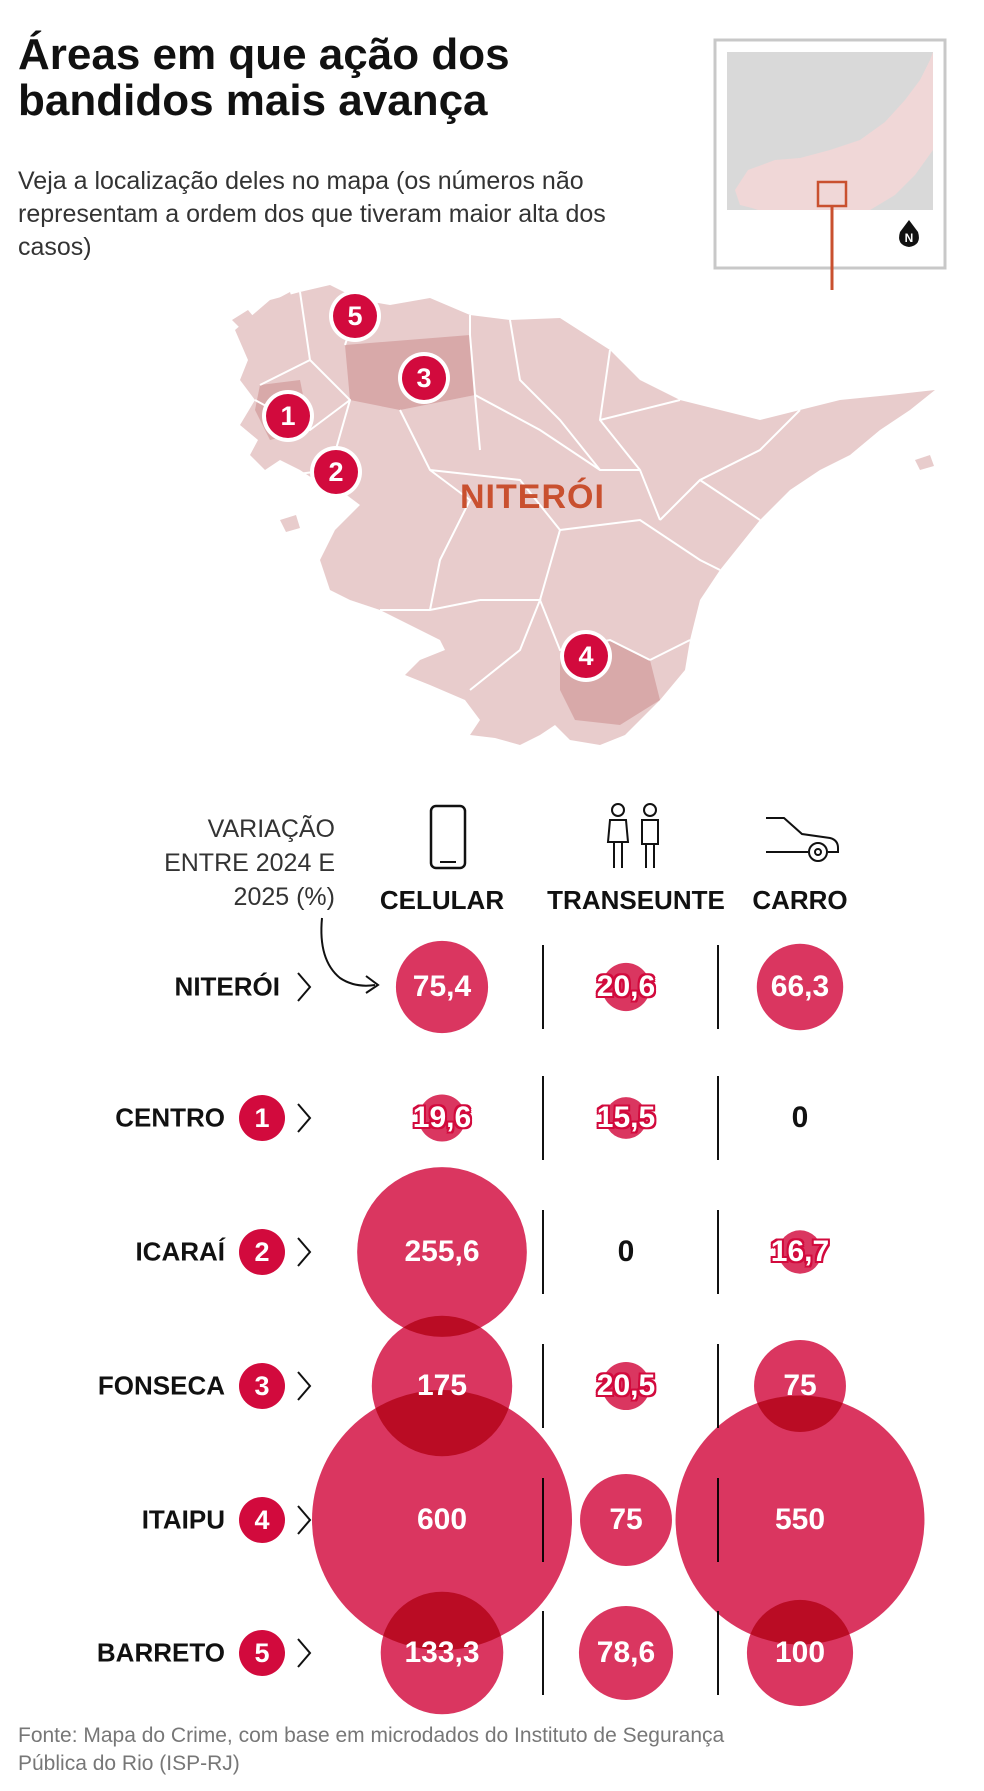  I want to click on bubble-niterói-transeunte, so click(626, 987).